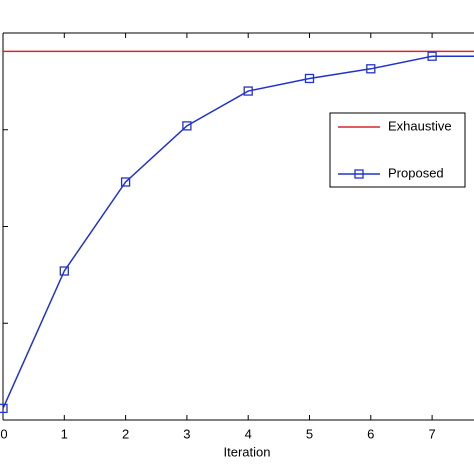 The image size is (474, 474). Describe the element at coordinates (370, 433) in the screenshot. I see `x-tick-label: 6` at that location.